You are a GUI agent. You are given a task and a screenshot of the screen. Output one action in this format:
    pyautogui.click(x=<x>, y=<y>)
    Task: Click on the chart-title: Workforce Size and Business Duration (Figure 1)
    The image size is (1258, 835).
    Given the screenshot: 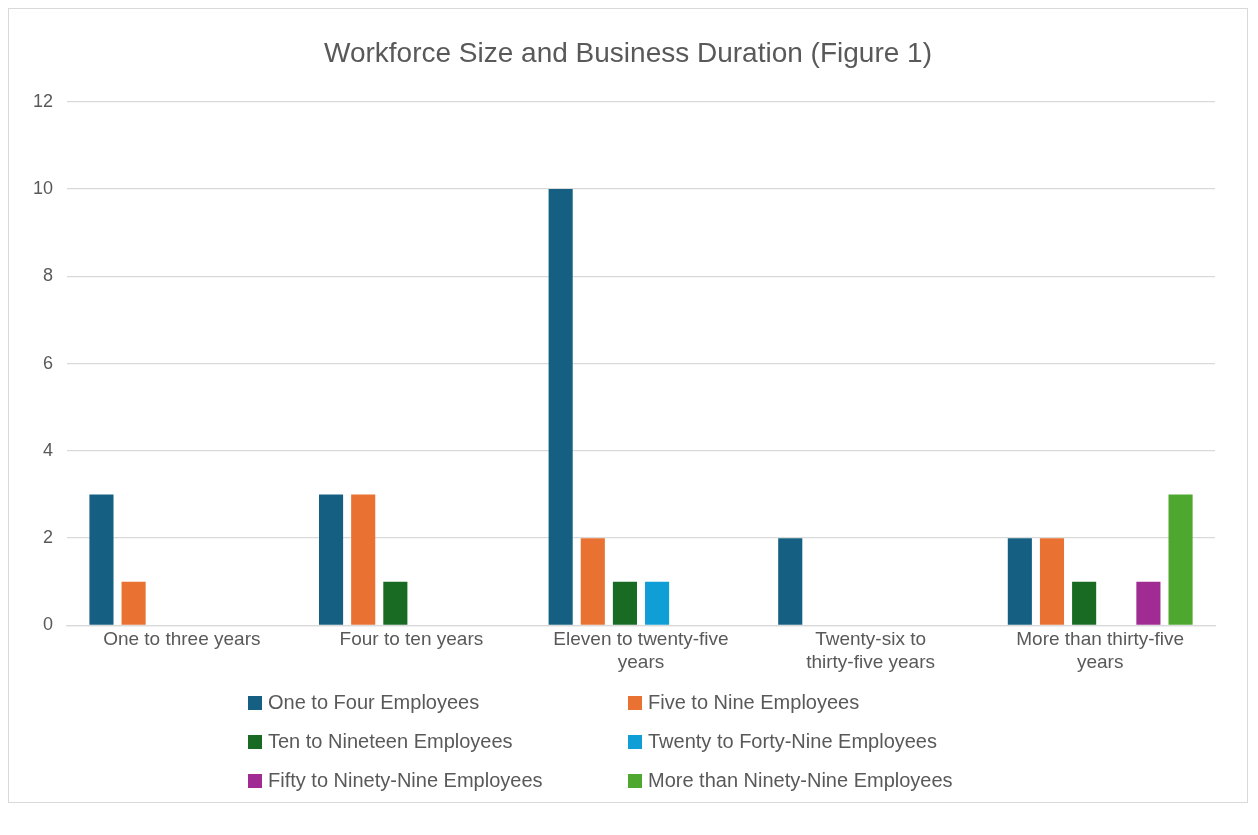 What is the action you would take?
    pyautogui.click(x=628, y=53)
    